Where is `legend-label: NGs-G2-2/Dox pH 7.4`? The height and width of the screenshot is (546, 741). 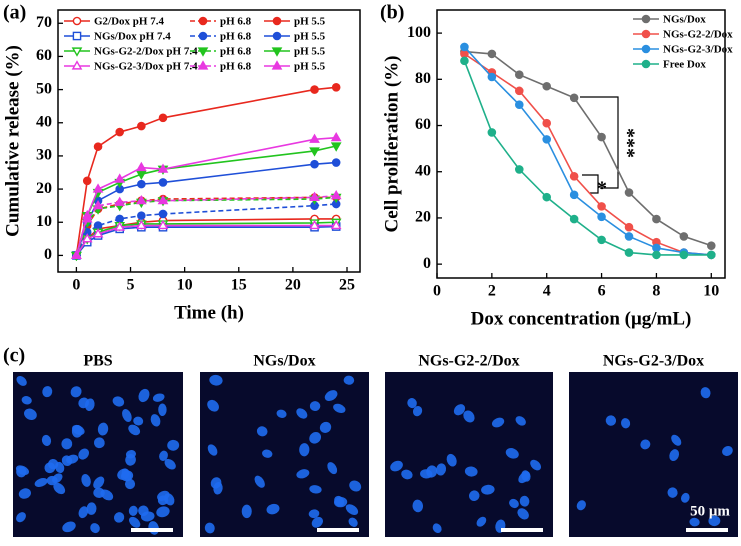
legend-label: NGs-G2-2/Dox pH 7.4 is located at coordinates (146, 52).